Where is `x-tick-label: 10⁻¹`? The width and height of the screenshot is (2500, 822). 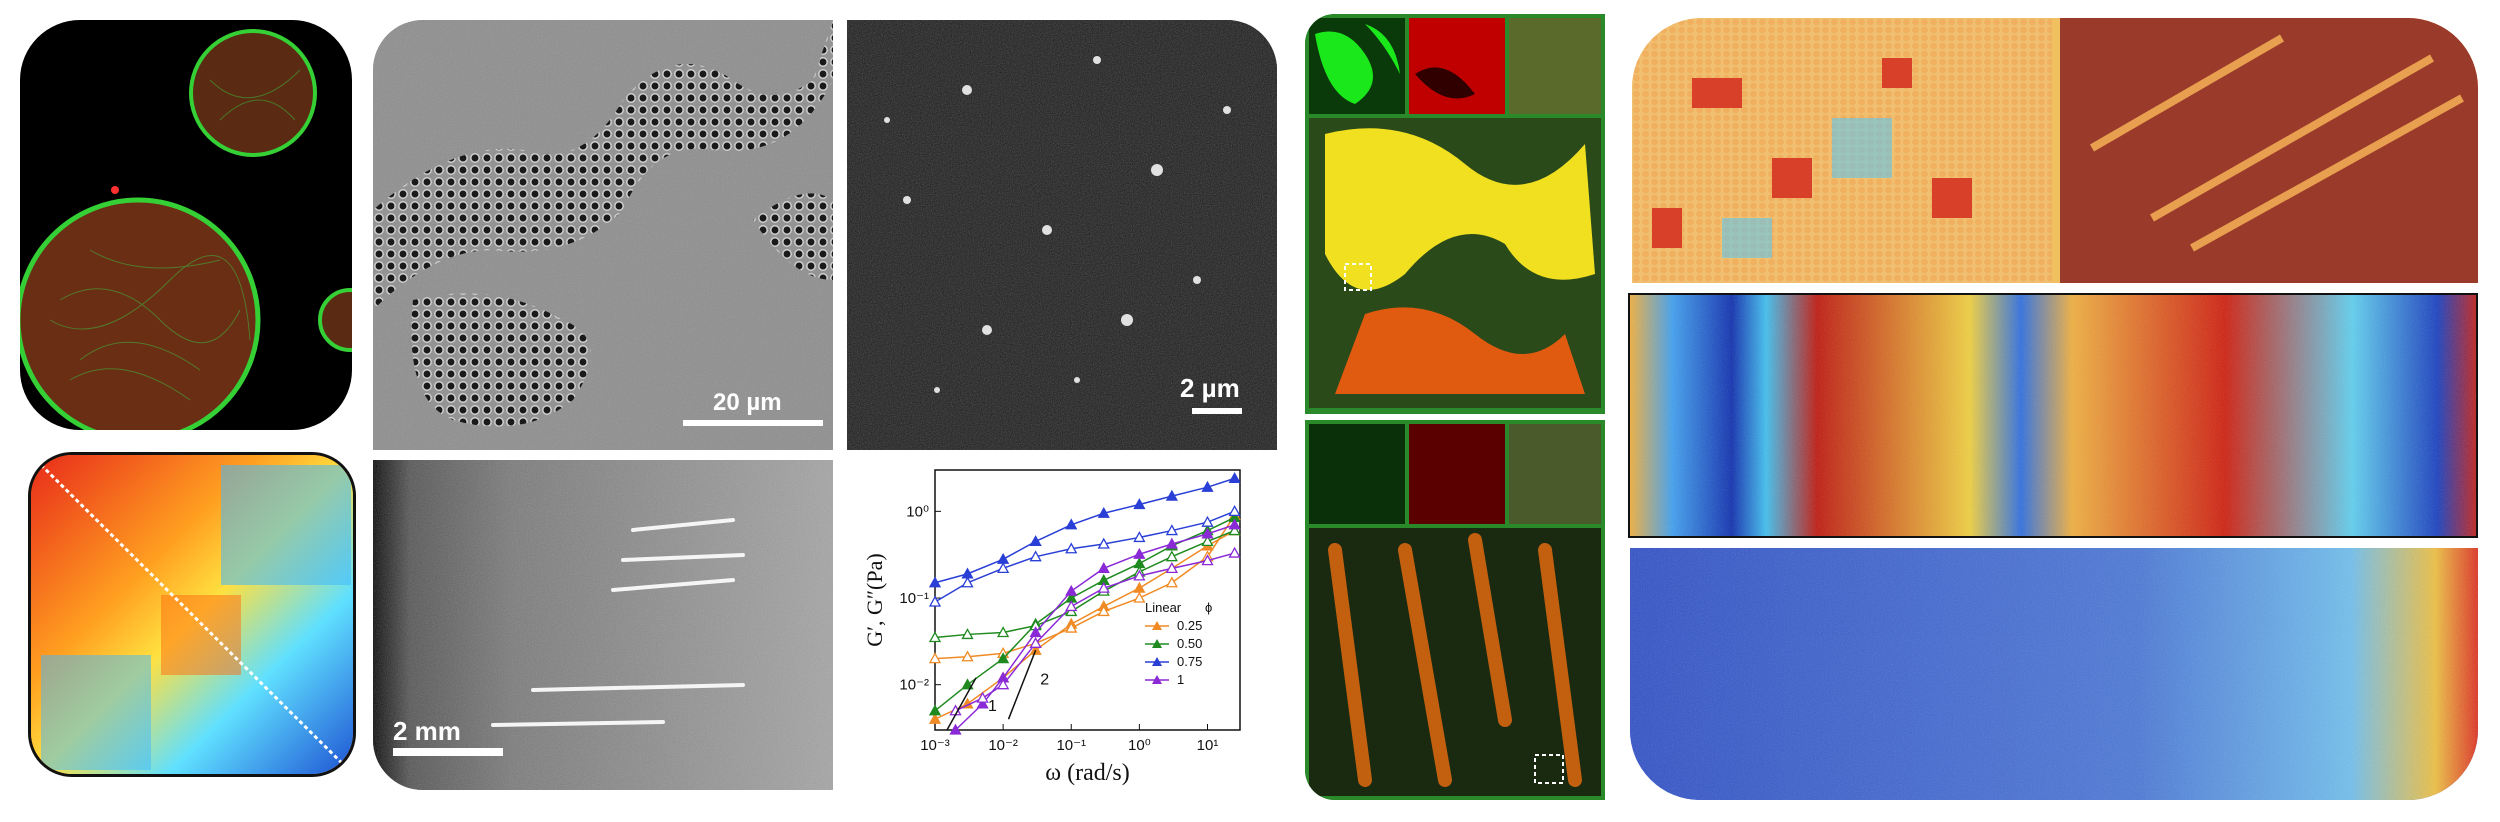
x-tick-label: 10⁻¹ is located at coordinates (1071, 745).